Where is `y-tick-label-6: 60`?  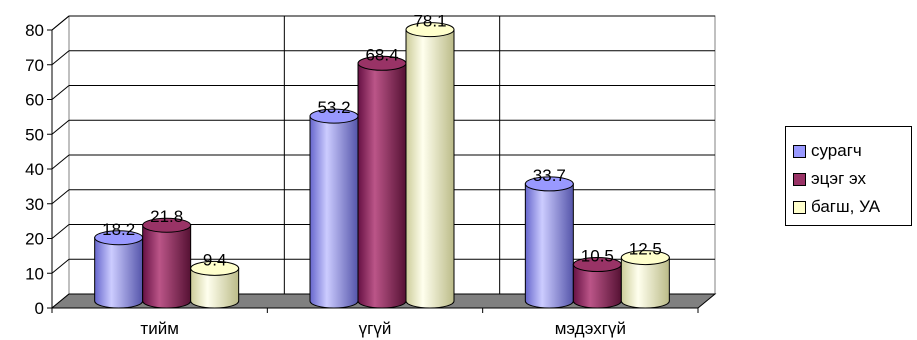
y-tick-label-6: 60 is located at coordinates (34, 100).